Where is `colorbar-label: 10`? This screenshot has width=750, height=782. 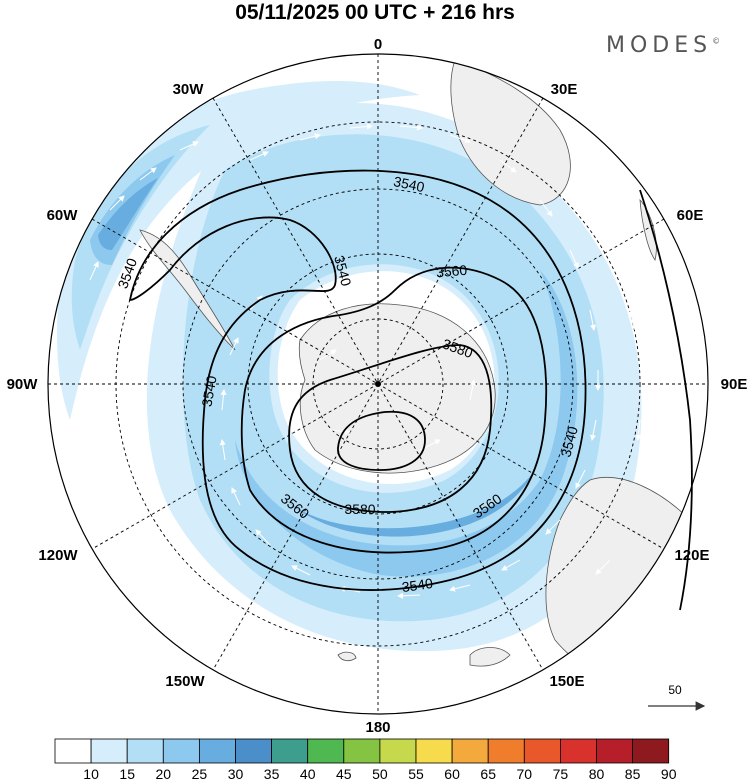 colorbar-label: 10 is located at coordinates (91, 774).